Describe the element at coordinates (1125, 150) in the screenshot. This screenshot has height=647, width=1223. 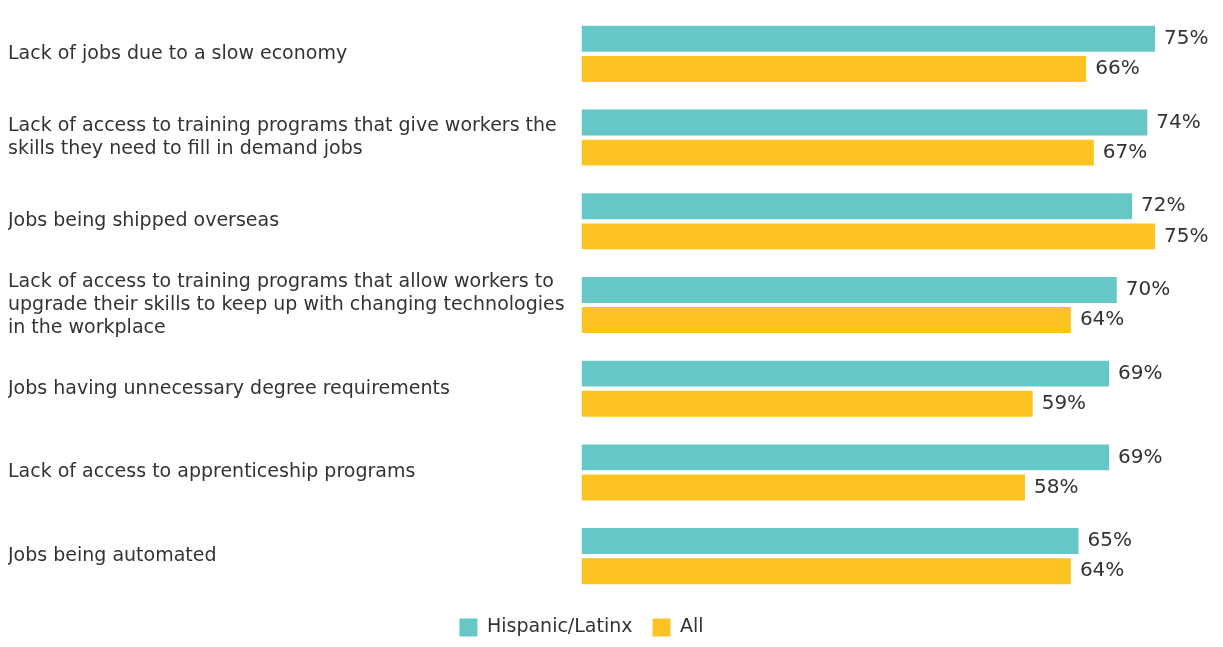
I see `data-label: 67%` at that location.